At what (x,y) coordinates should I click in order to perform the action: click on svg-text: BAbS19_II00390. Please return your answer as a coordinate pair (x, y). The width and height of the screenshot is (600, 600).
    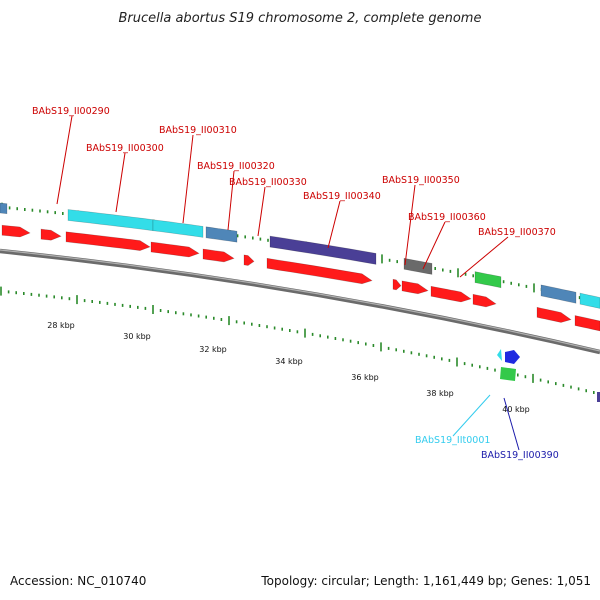
    Looking at the image, I should click on (520, 455).